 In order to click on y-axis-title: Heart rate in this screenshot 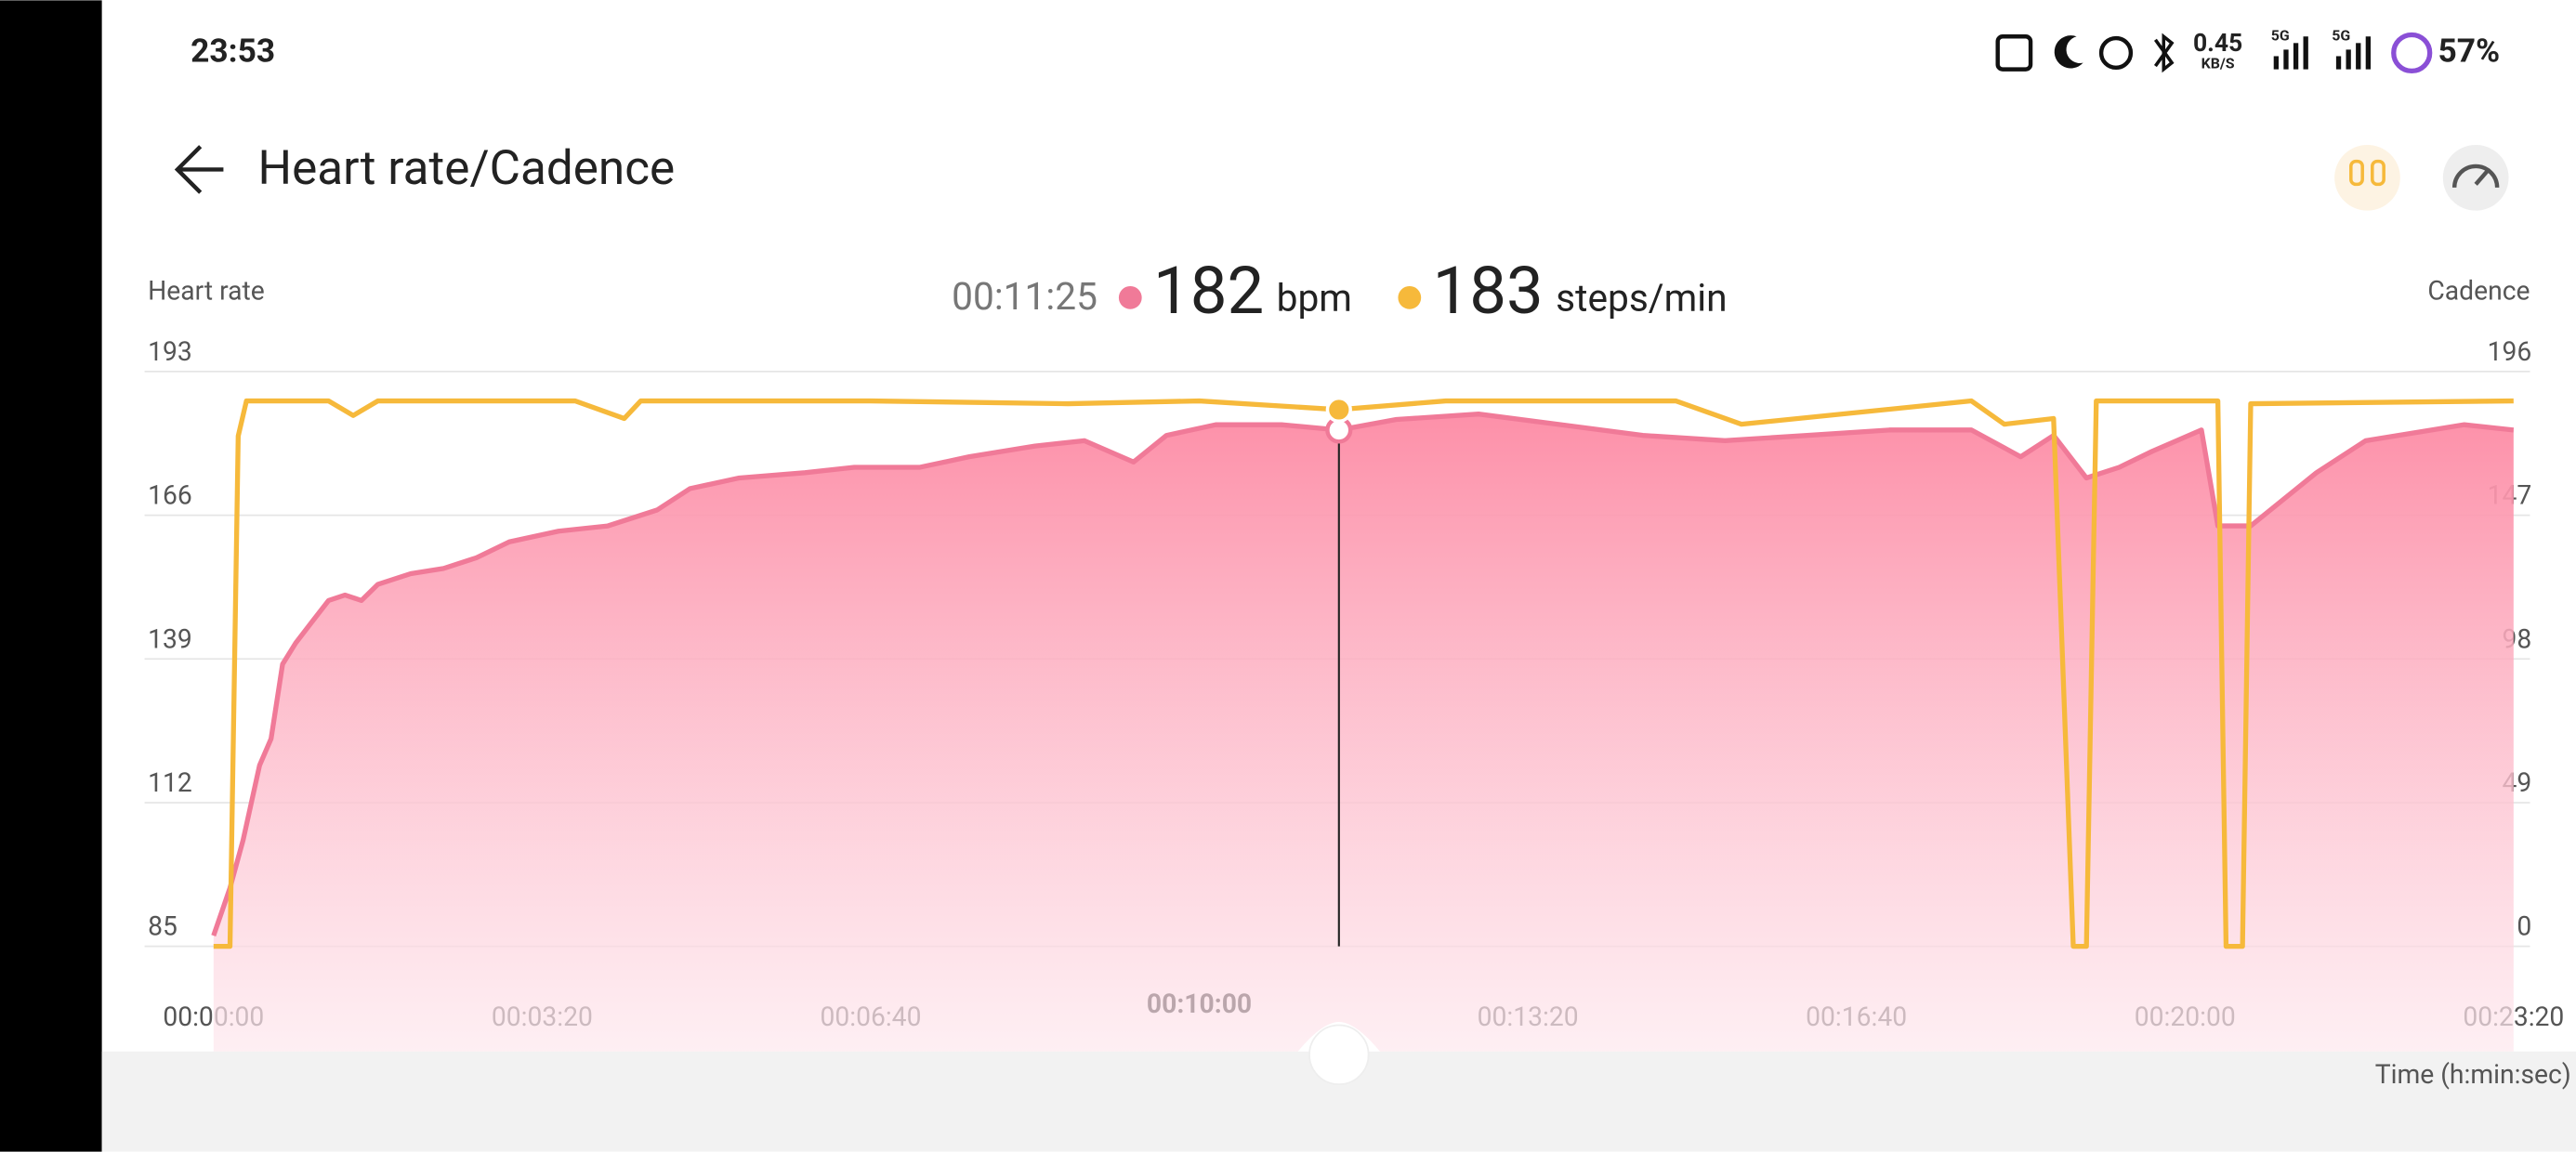, I will do `click(206, 291)`.